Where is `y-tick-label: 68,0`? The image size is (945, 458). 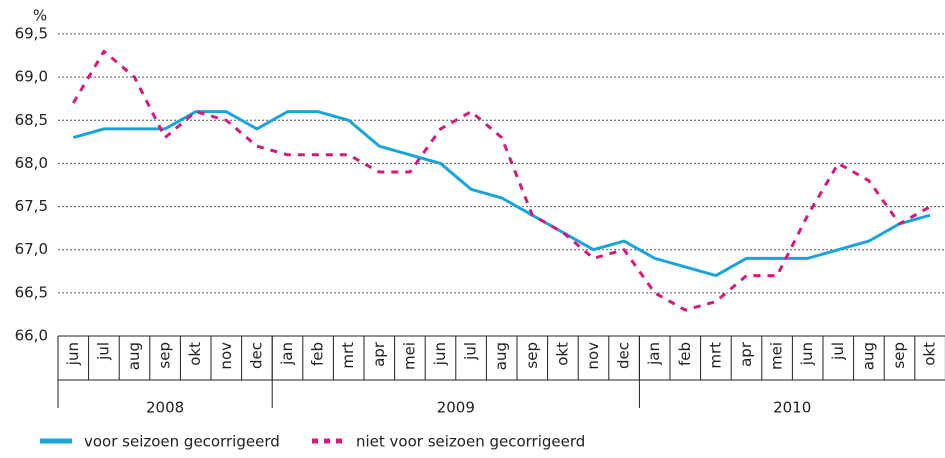
y-tick-label: 68,0 is located at coordinates (31, 163).